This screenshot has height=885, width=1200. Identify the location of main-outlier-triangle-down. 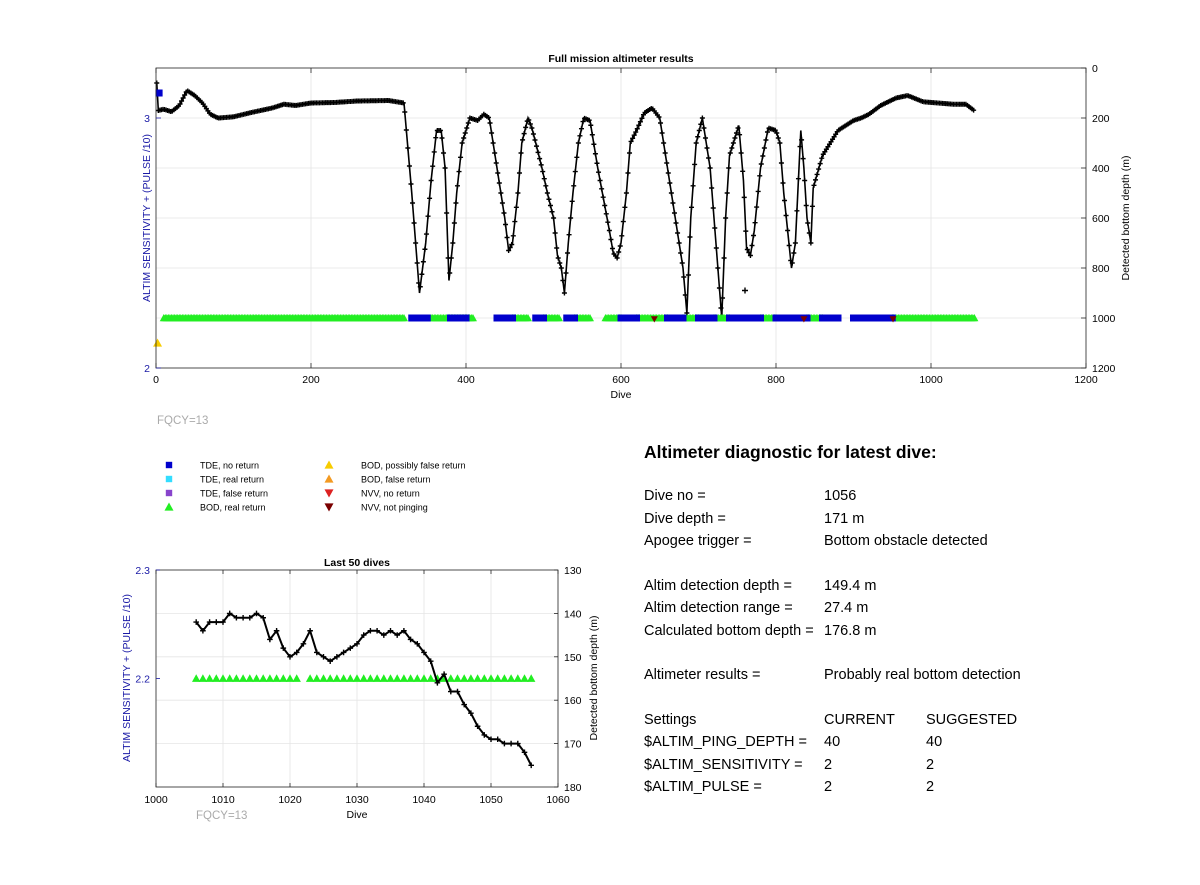
(804, 319).